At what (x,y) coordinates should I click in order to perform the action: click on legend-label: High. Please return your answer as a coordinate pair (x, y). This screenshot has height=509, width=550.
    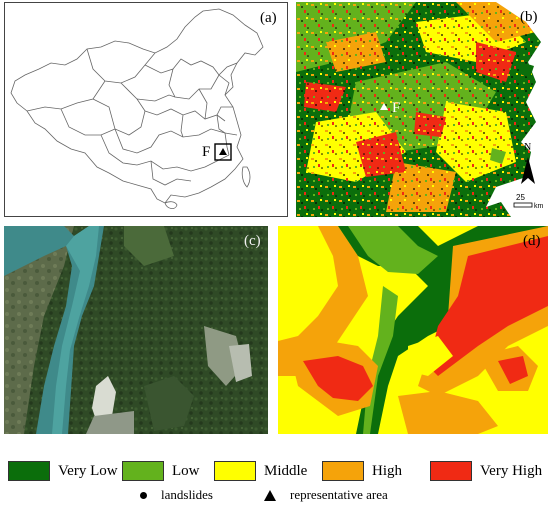
    Looking at the image, I should click on (387, 470).